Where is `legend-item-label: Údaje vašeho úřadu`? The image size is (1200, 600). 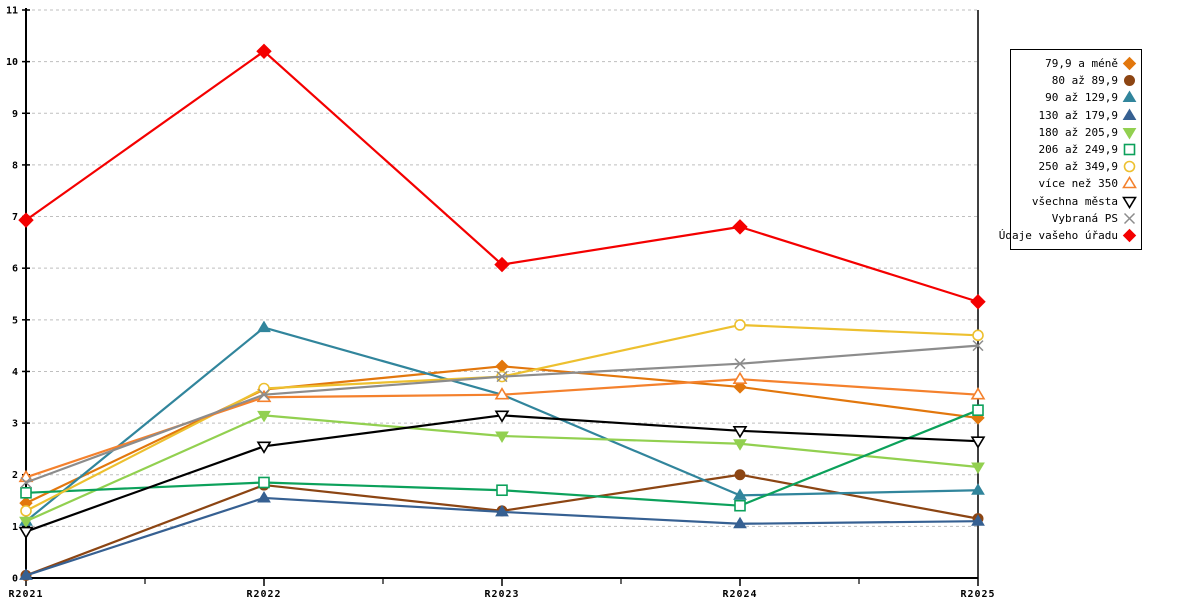 legend-item-label: Údaje vašeho úřadu is located at coordinates (1058, 235).